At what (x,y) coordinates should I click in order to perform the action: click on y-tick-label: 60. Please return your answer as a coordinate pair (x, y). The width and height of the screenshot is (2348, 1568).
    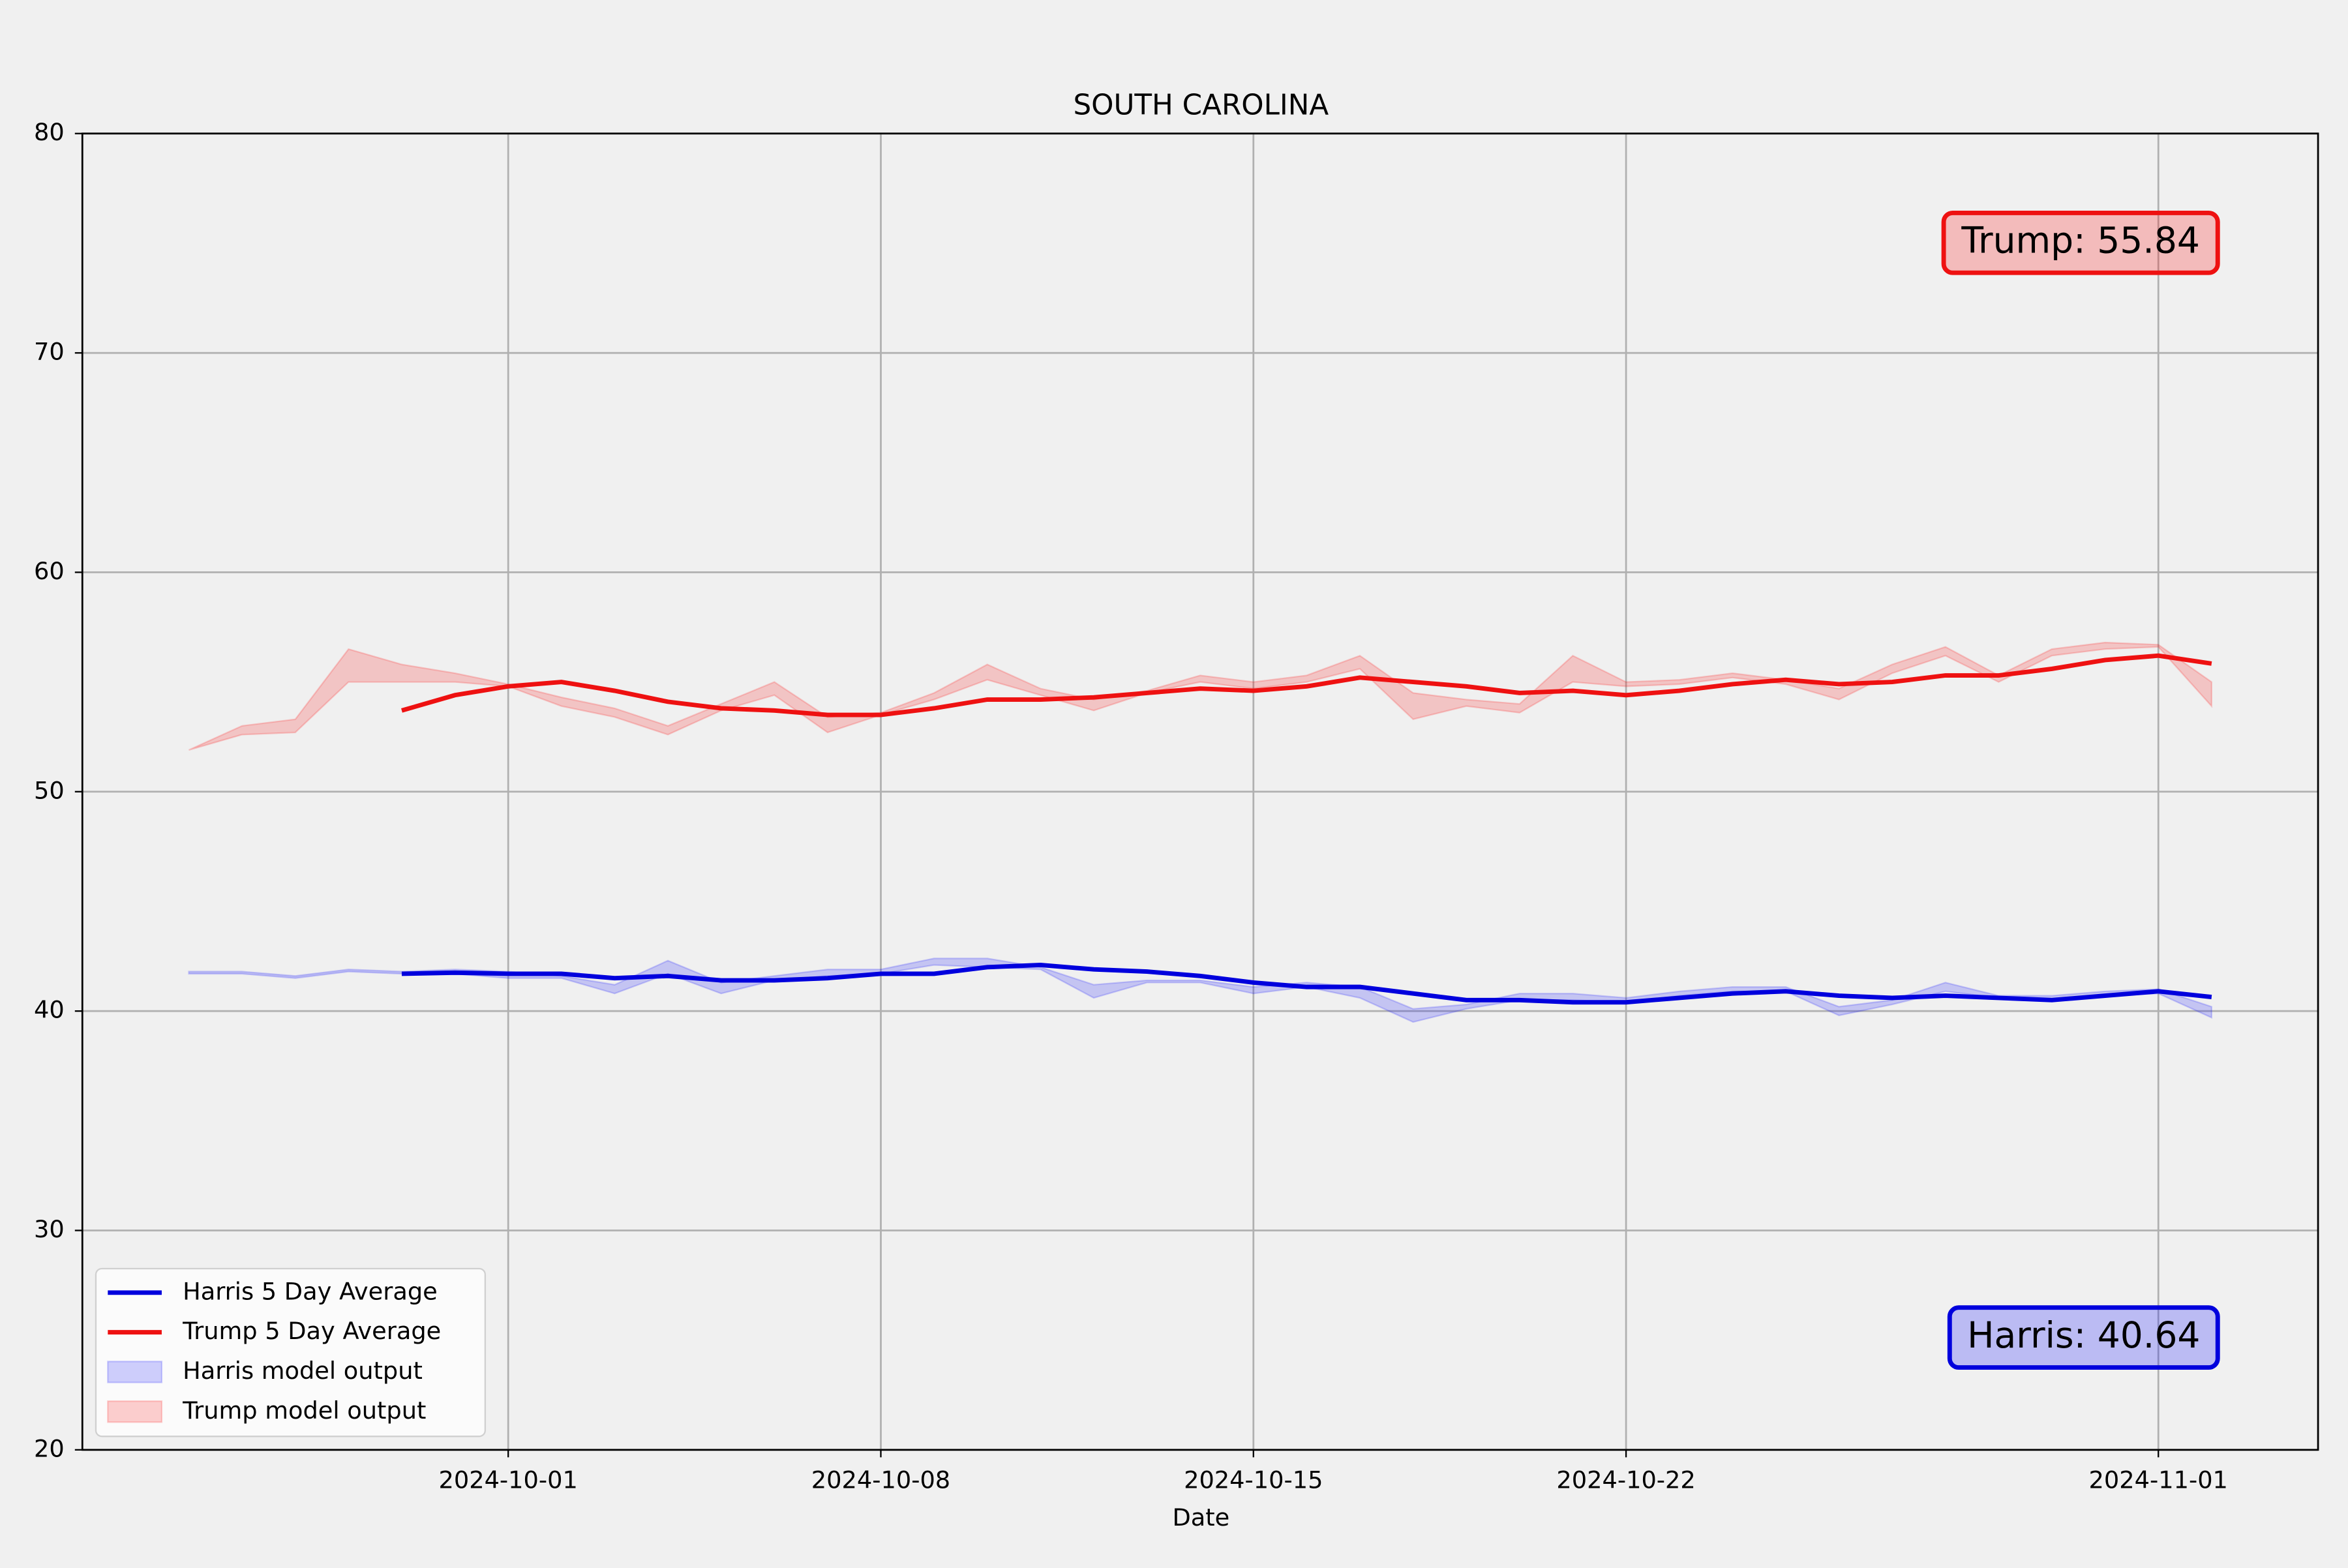
    Looking at the image, I should click on (50, 571).